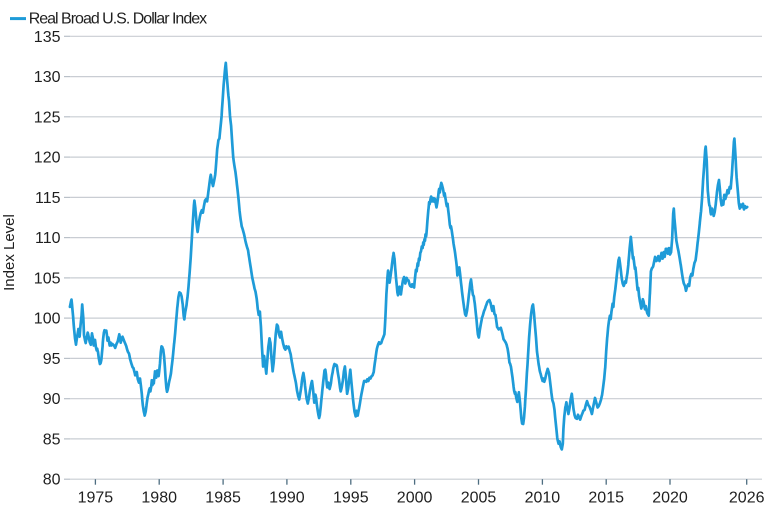  Describe the element at coordinates (47, 77) in the screenshot. I see `svg-text: 130` at that location.